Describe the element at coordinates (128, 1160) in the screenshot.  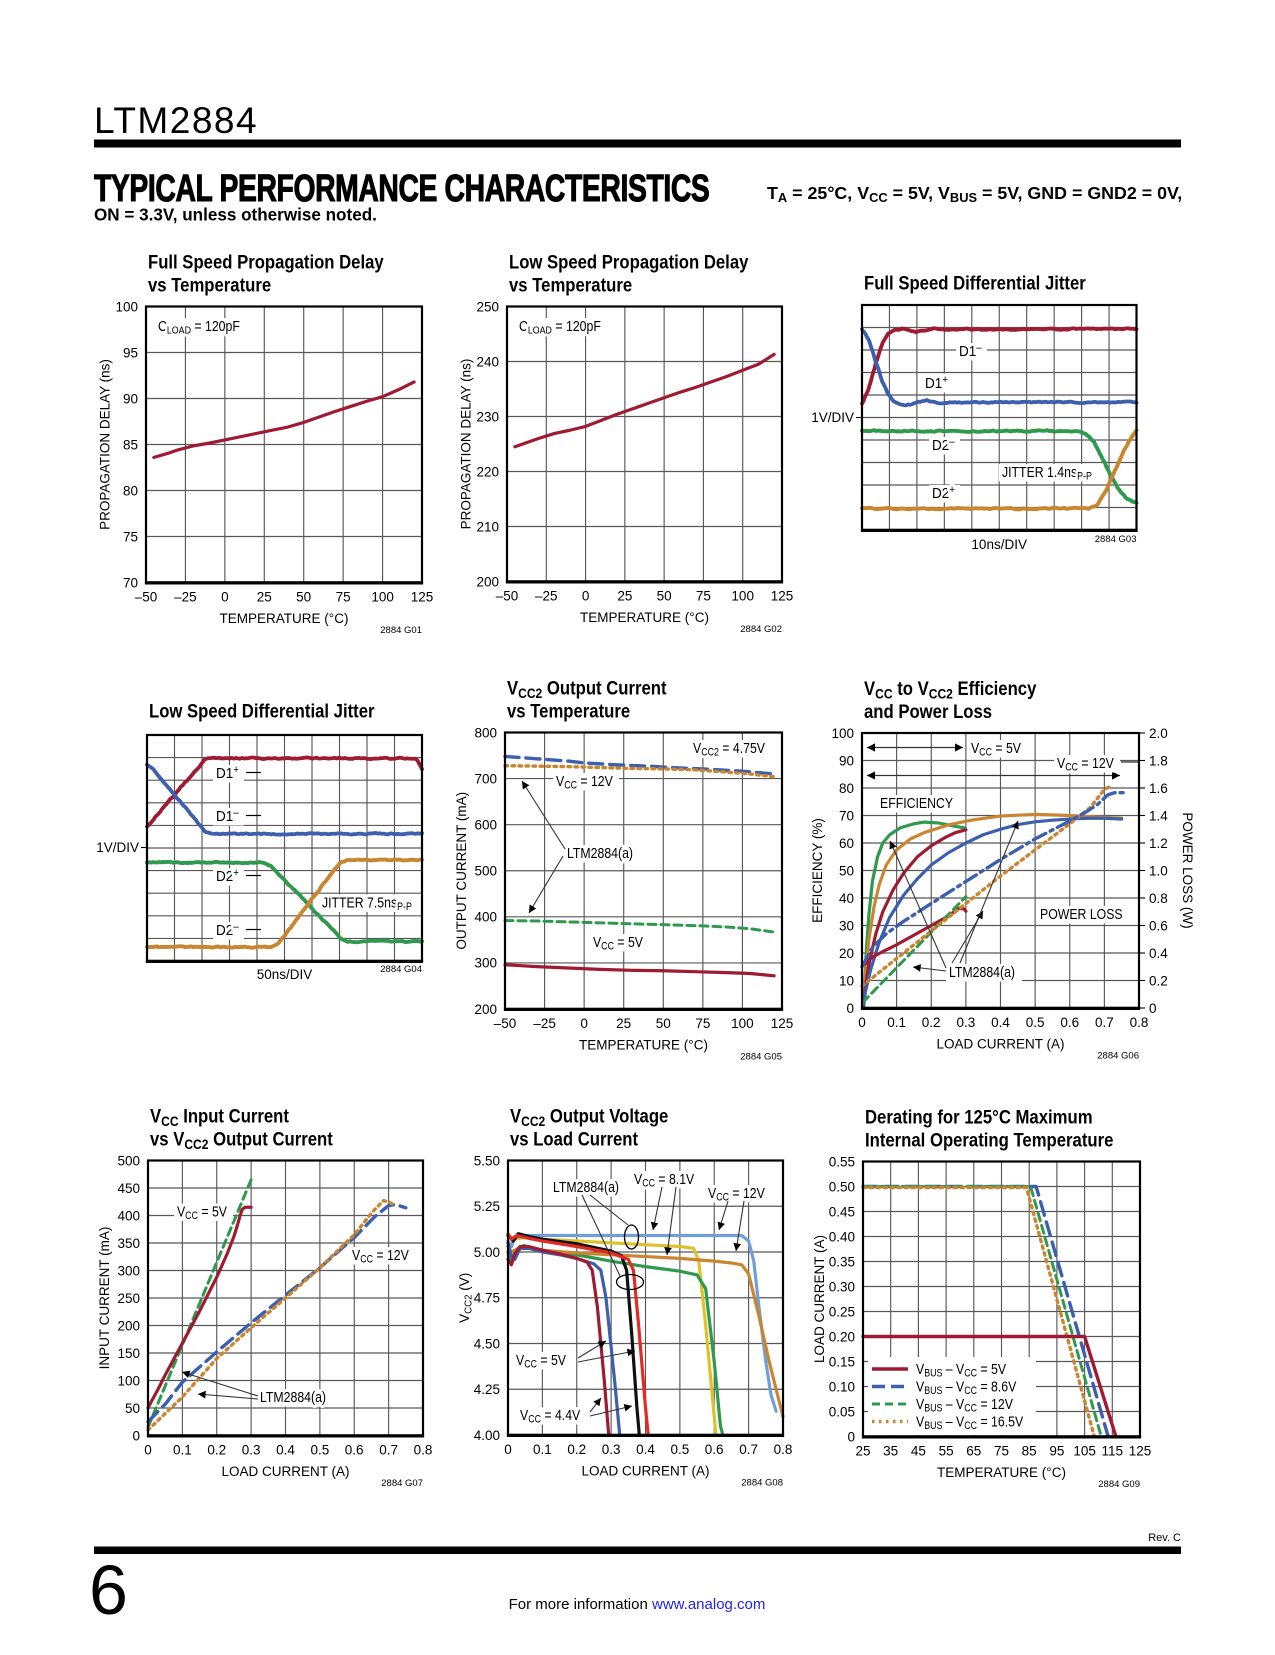
I see `svg-text: 500` at that location.